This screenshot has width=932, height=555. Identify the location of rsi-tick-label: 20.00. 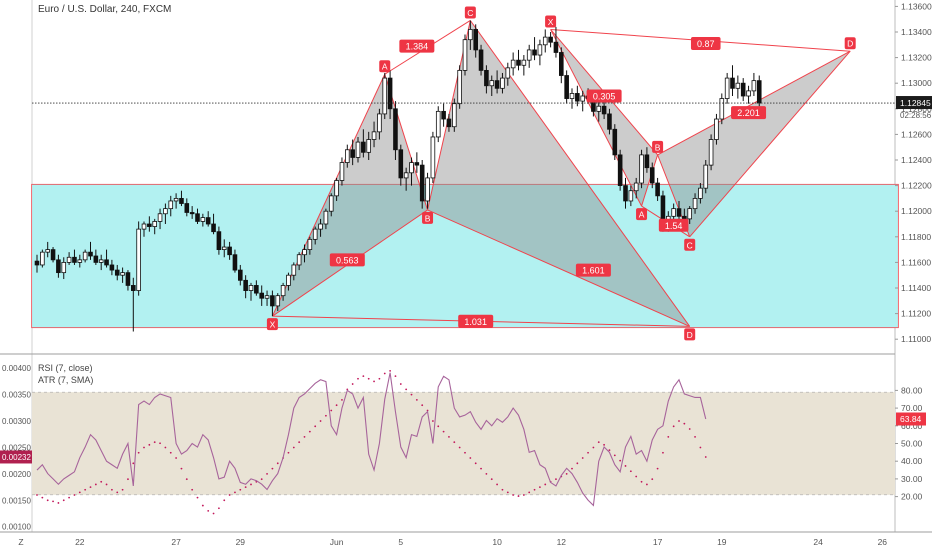
(912, 497).